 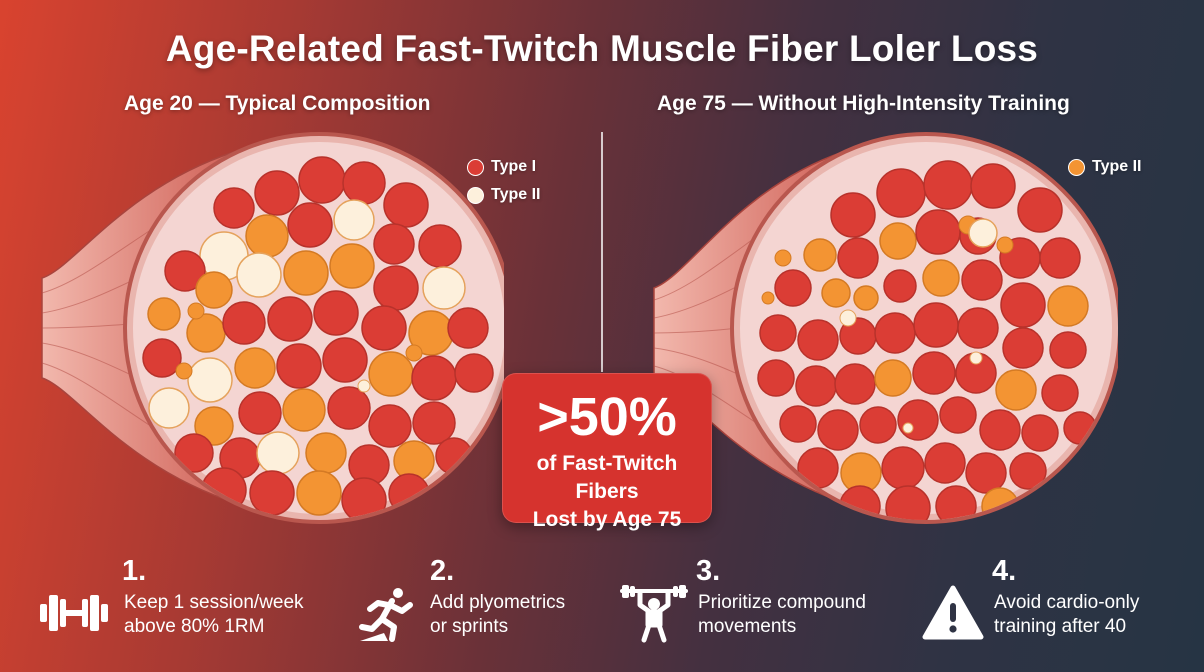 I want to click on tip-line-1: Keep 1 session/week, so click(x=214, y=602).